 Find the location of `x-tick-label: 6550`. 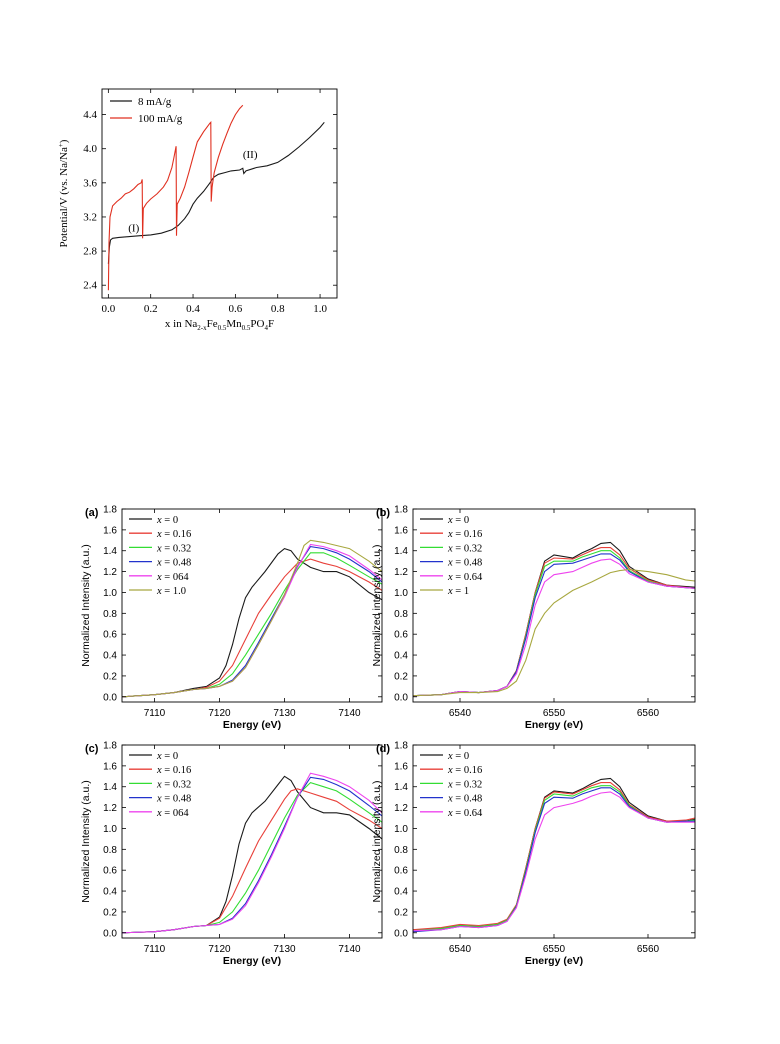

x-tick-label: 6550 is located at coordinates (554, 713).